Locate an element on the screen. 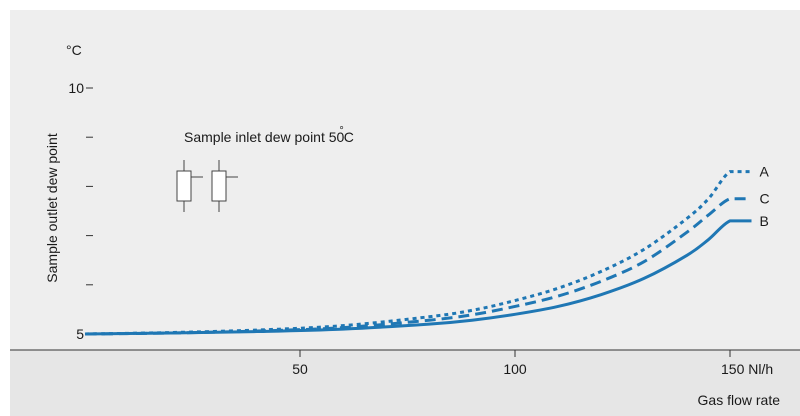 This screenshot has height=416, width=800. series-label-b: B is located at coordinates (764, 221).